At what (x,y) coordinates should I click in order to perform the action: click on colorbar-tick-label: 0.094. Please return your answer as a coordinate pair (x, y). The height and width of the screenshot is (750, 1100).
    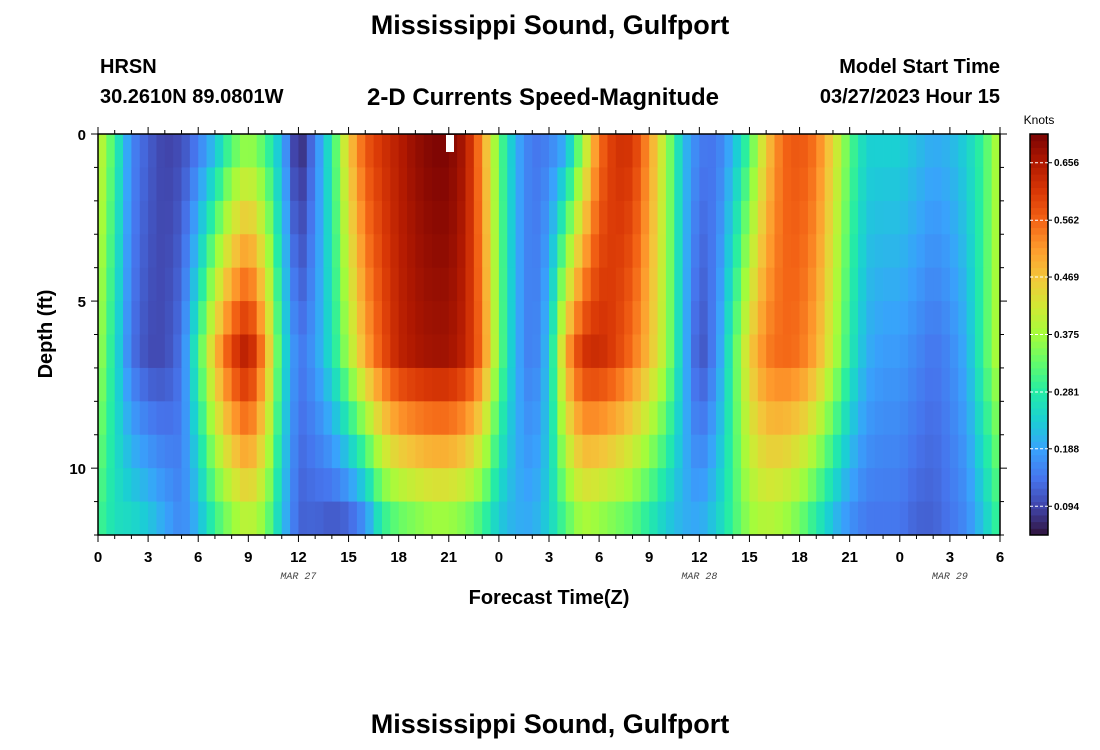
    Looking at the image, I should click on (1066, 507).